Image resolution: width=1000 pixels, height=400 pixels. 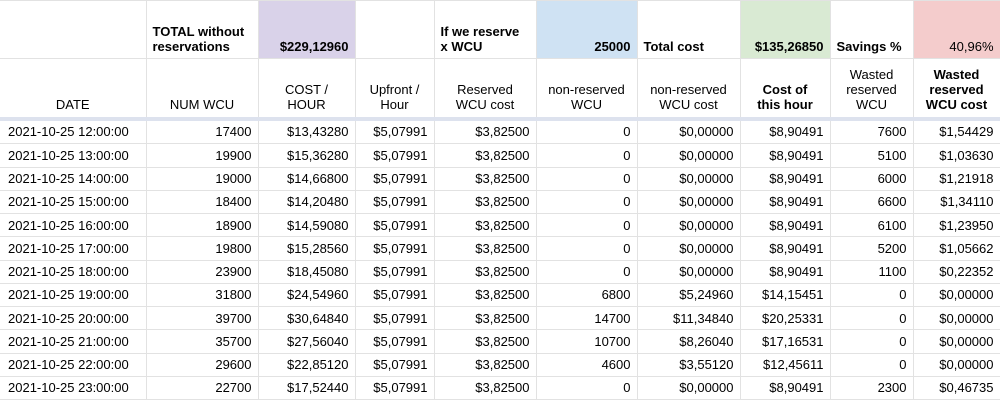 I want to click on cell-cost-hour: $30,64840, so click(x=307, y=318).